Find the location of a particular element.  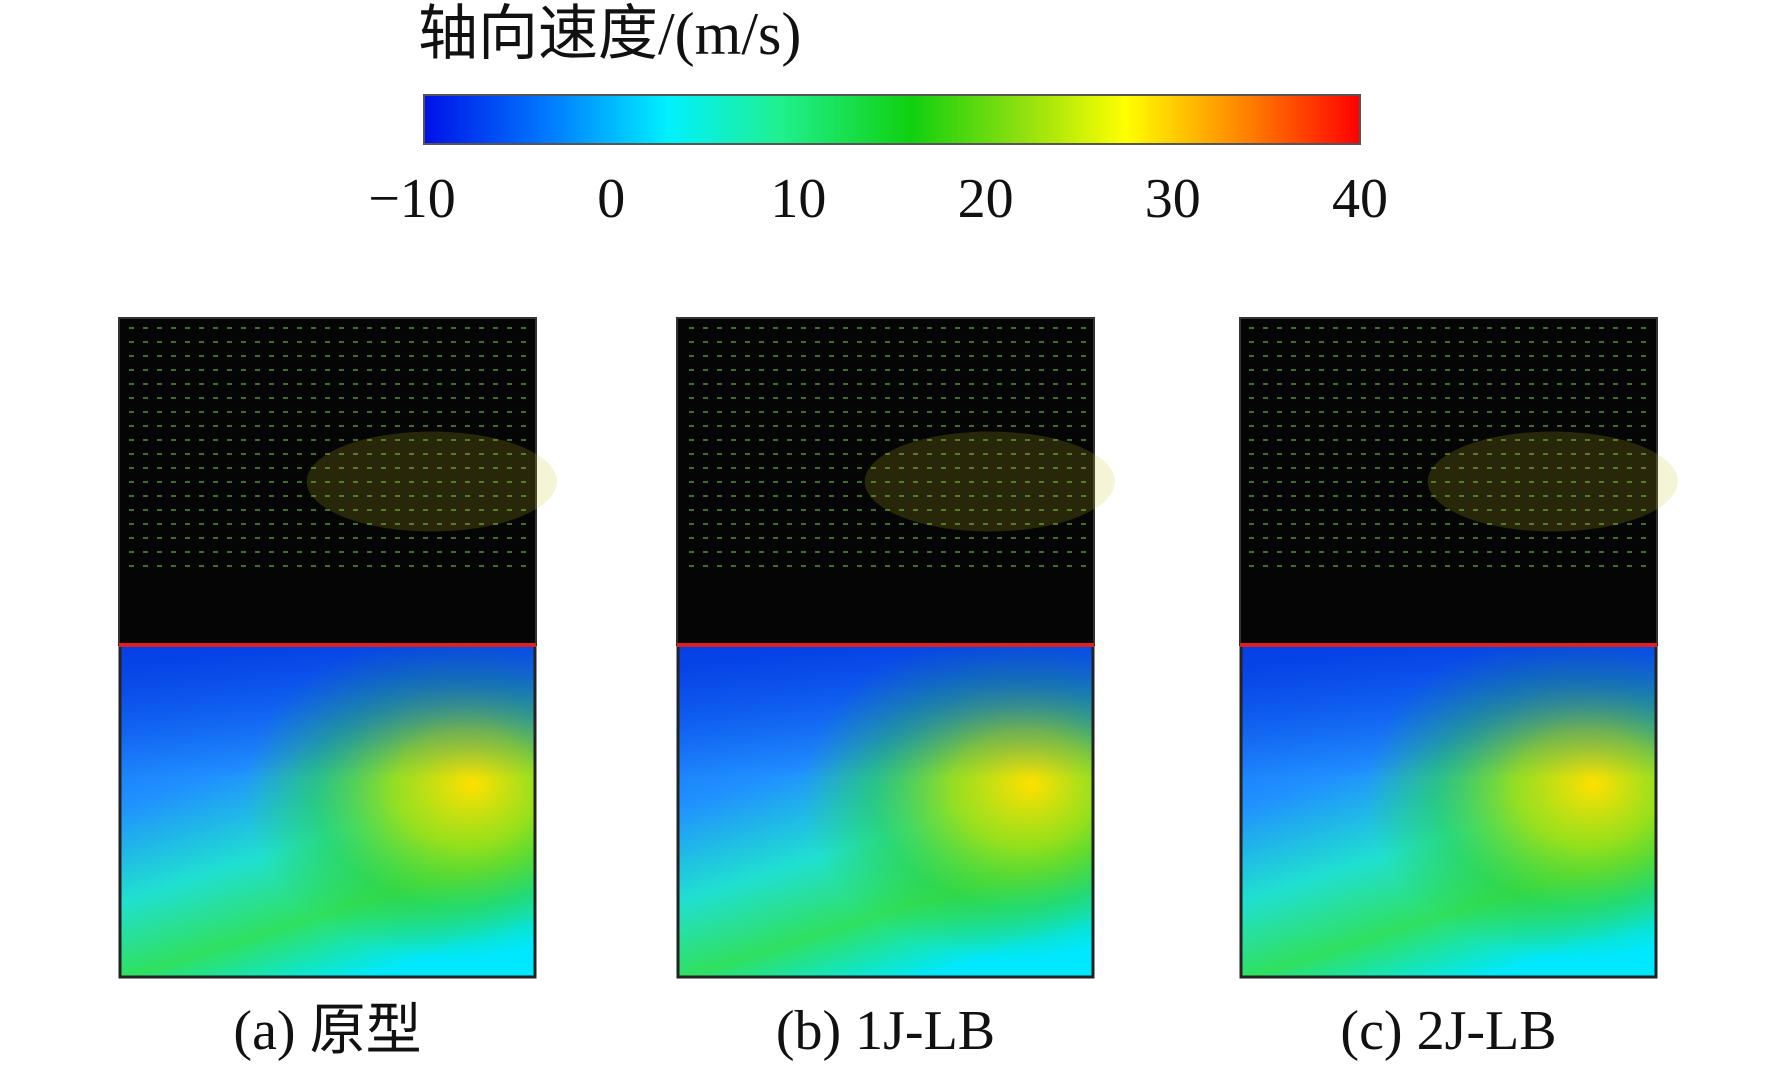

colorbar is located at coordinates (892, 119).